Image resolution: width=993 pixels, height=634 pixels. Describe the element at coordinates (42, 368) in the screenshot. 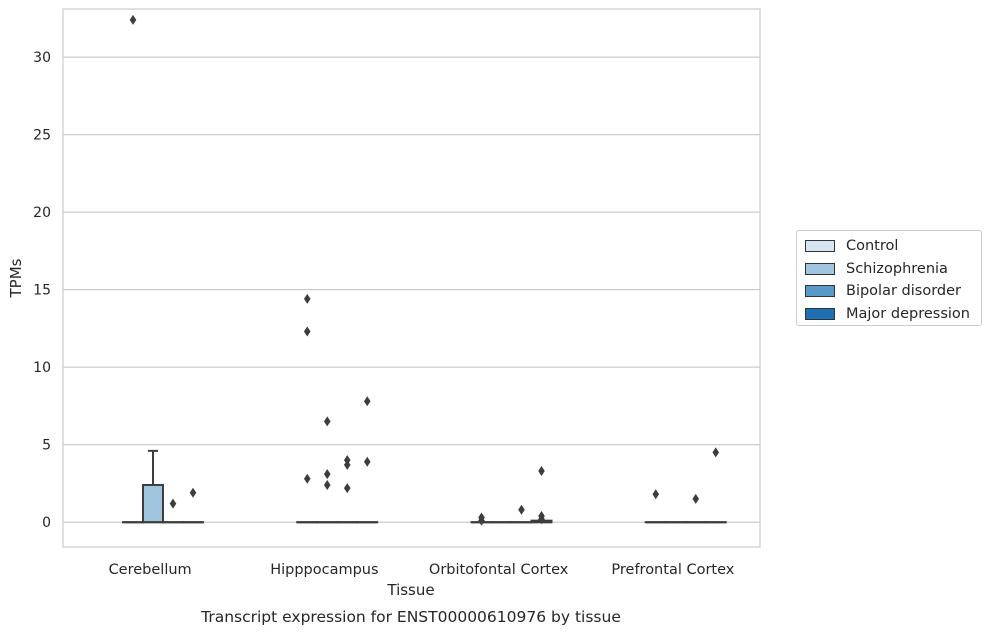

I see `y-tick-label: 10` at that location.